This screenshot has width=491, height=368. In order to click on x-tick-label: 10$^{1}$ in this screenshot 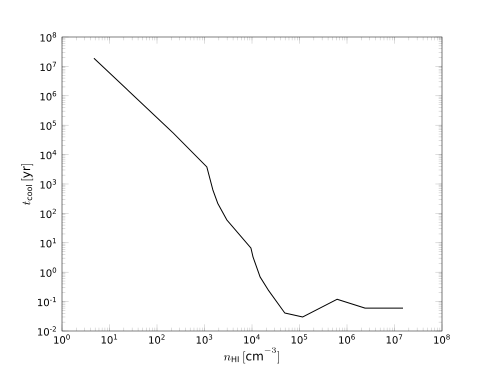, I will do `click(110, 339)`.